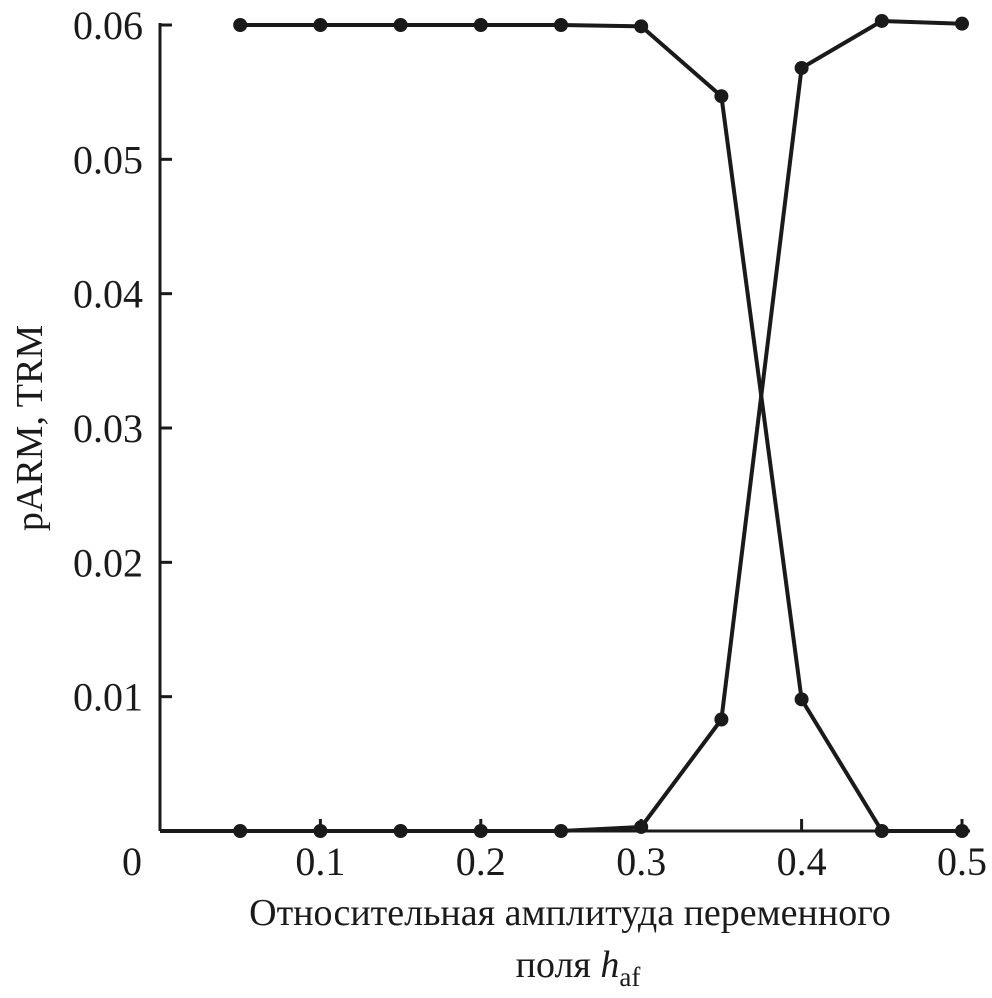 The height and width of the screenshot is (998, 992). I want to click on y-tick-label: 0.03, so click(108, 428).